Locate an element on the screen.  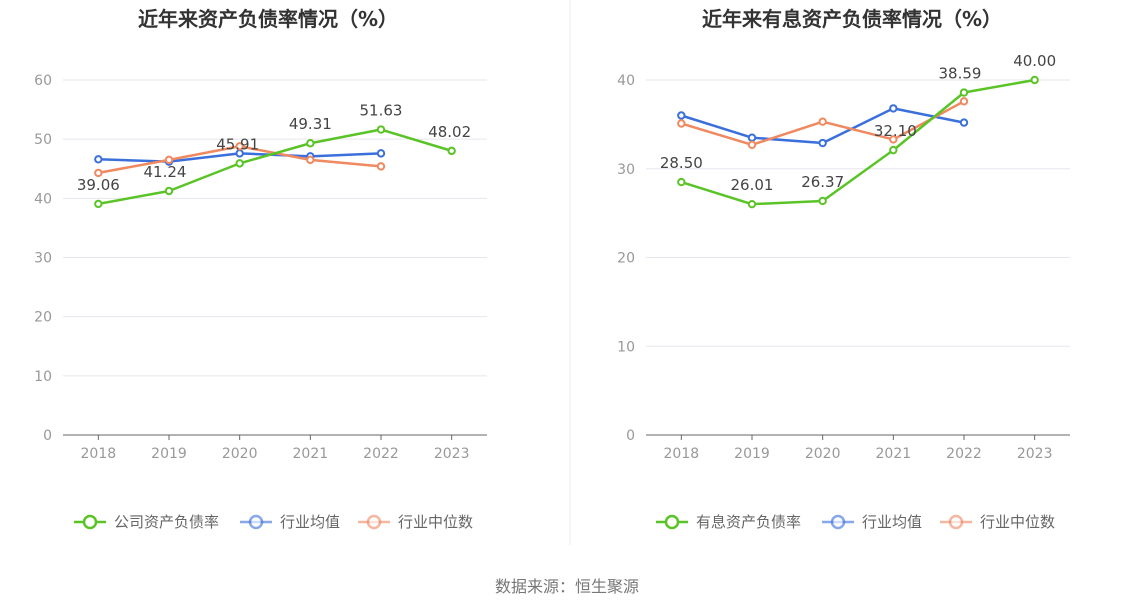
data-label: 48.02 is located at coordinates (449, 132).